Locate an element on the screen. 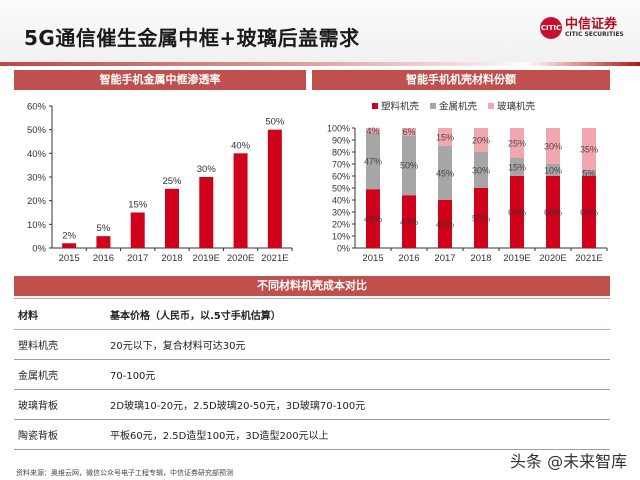 Image resolution: width=640 pixels, height=480 pixels. citic-logo-icon: CITIC is located at coordinates (551, 28).